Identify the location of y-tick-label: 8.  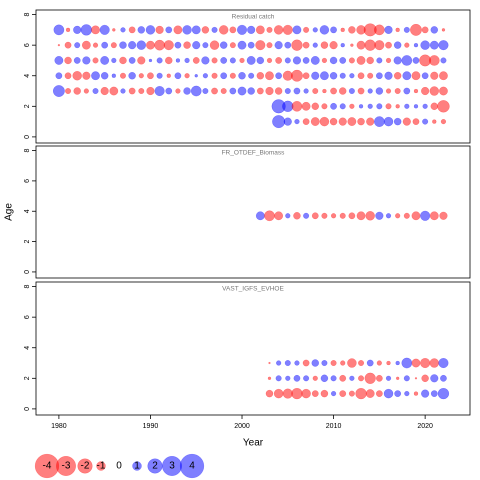
(27, 151).